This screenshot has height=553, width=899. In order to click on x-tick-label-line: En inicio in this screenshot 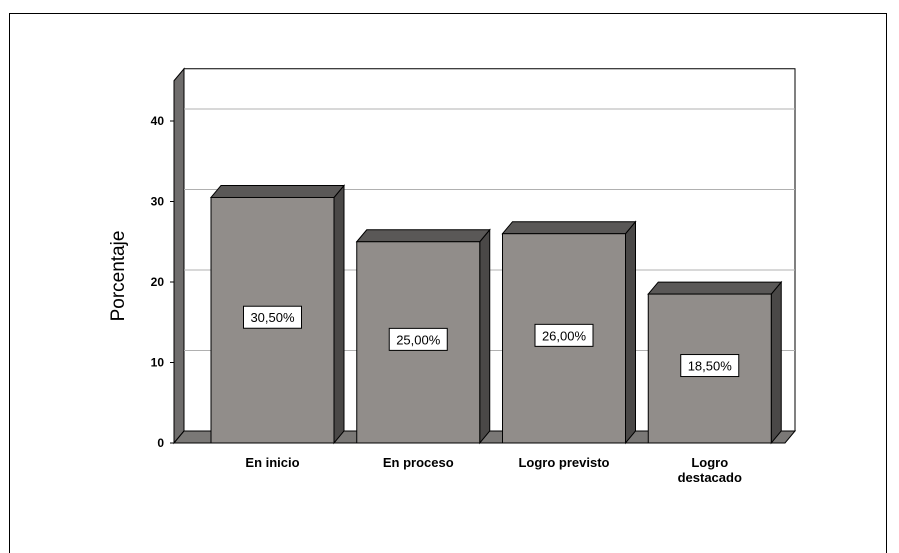, I will do `click(272, 462)`.